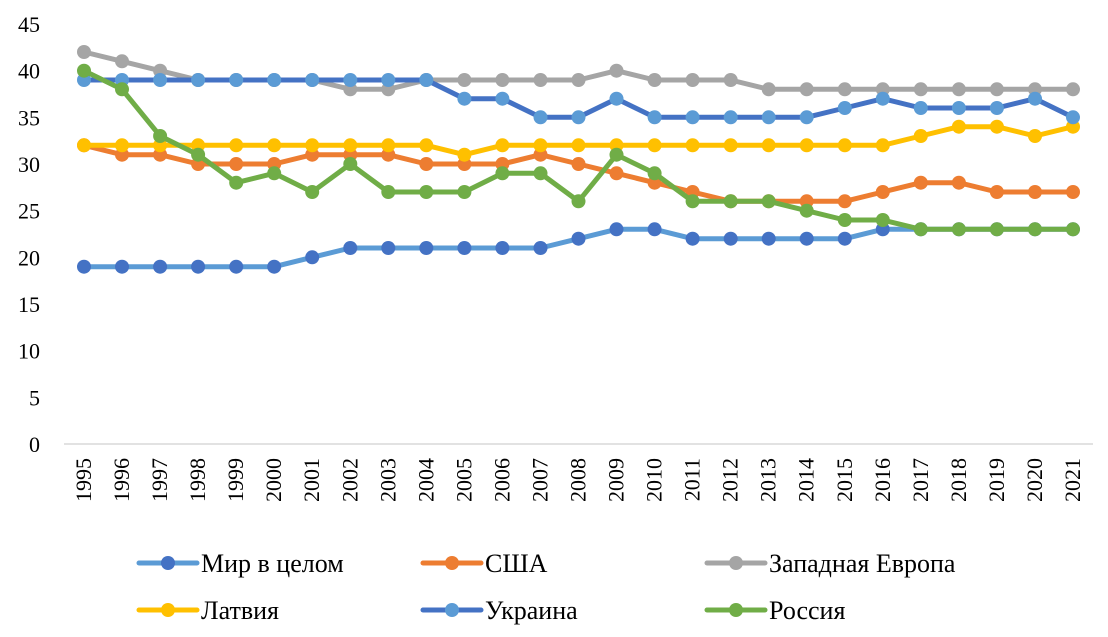 The height and width of the screenshot is (637, 1108). What do you see at coordinates (34, 397) in the screenshot?
I see `y-tick-label-5: 5` at bounding box center [34, 397].